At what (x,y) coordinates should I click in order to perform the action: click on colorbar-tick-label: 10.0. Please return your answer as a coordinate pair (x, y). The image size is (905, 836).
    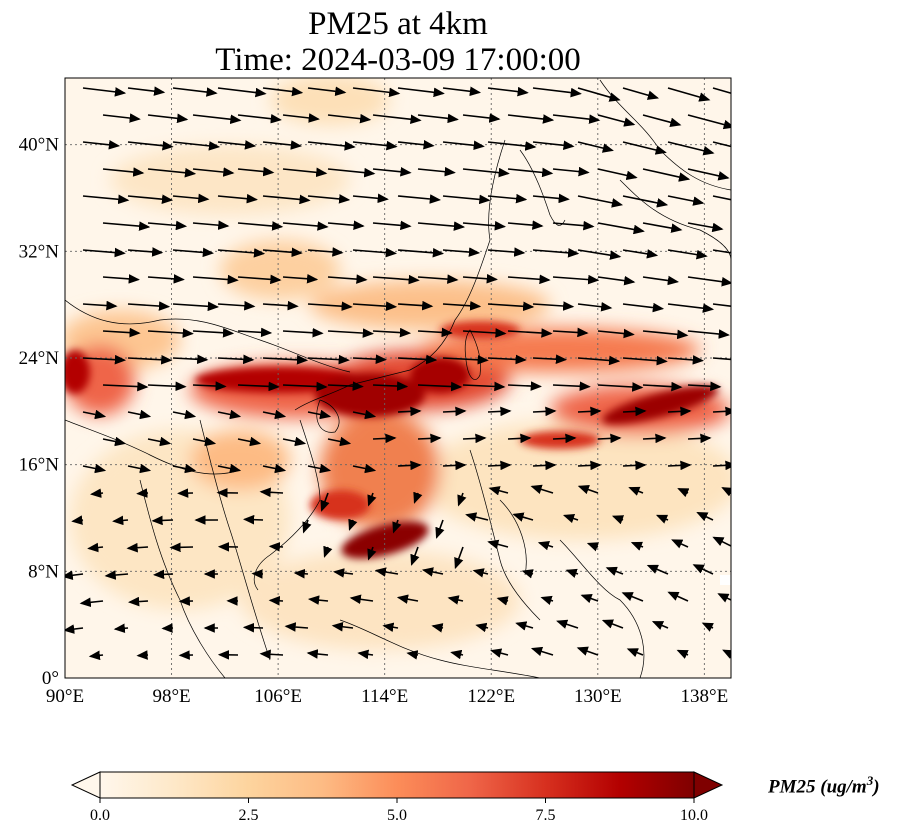
    Looking at the image, I should click on (694, 815).